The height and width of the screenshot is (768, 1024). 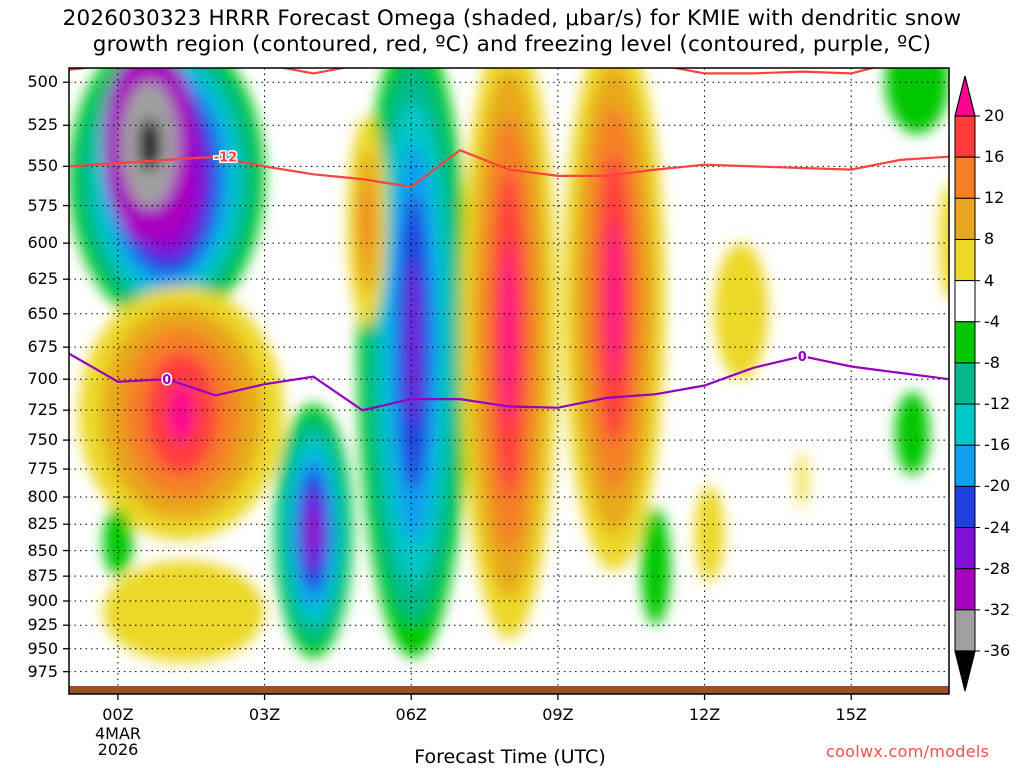 I want to click on colorbar-tick-label: 8, so click(x=989, y=239).